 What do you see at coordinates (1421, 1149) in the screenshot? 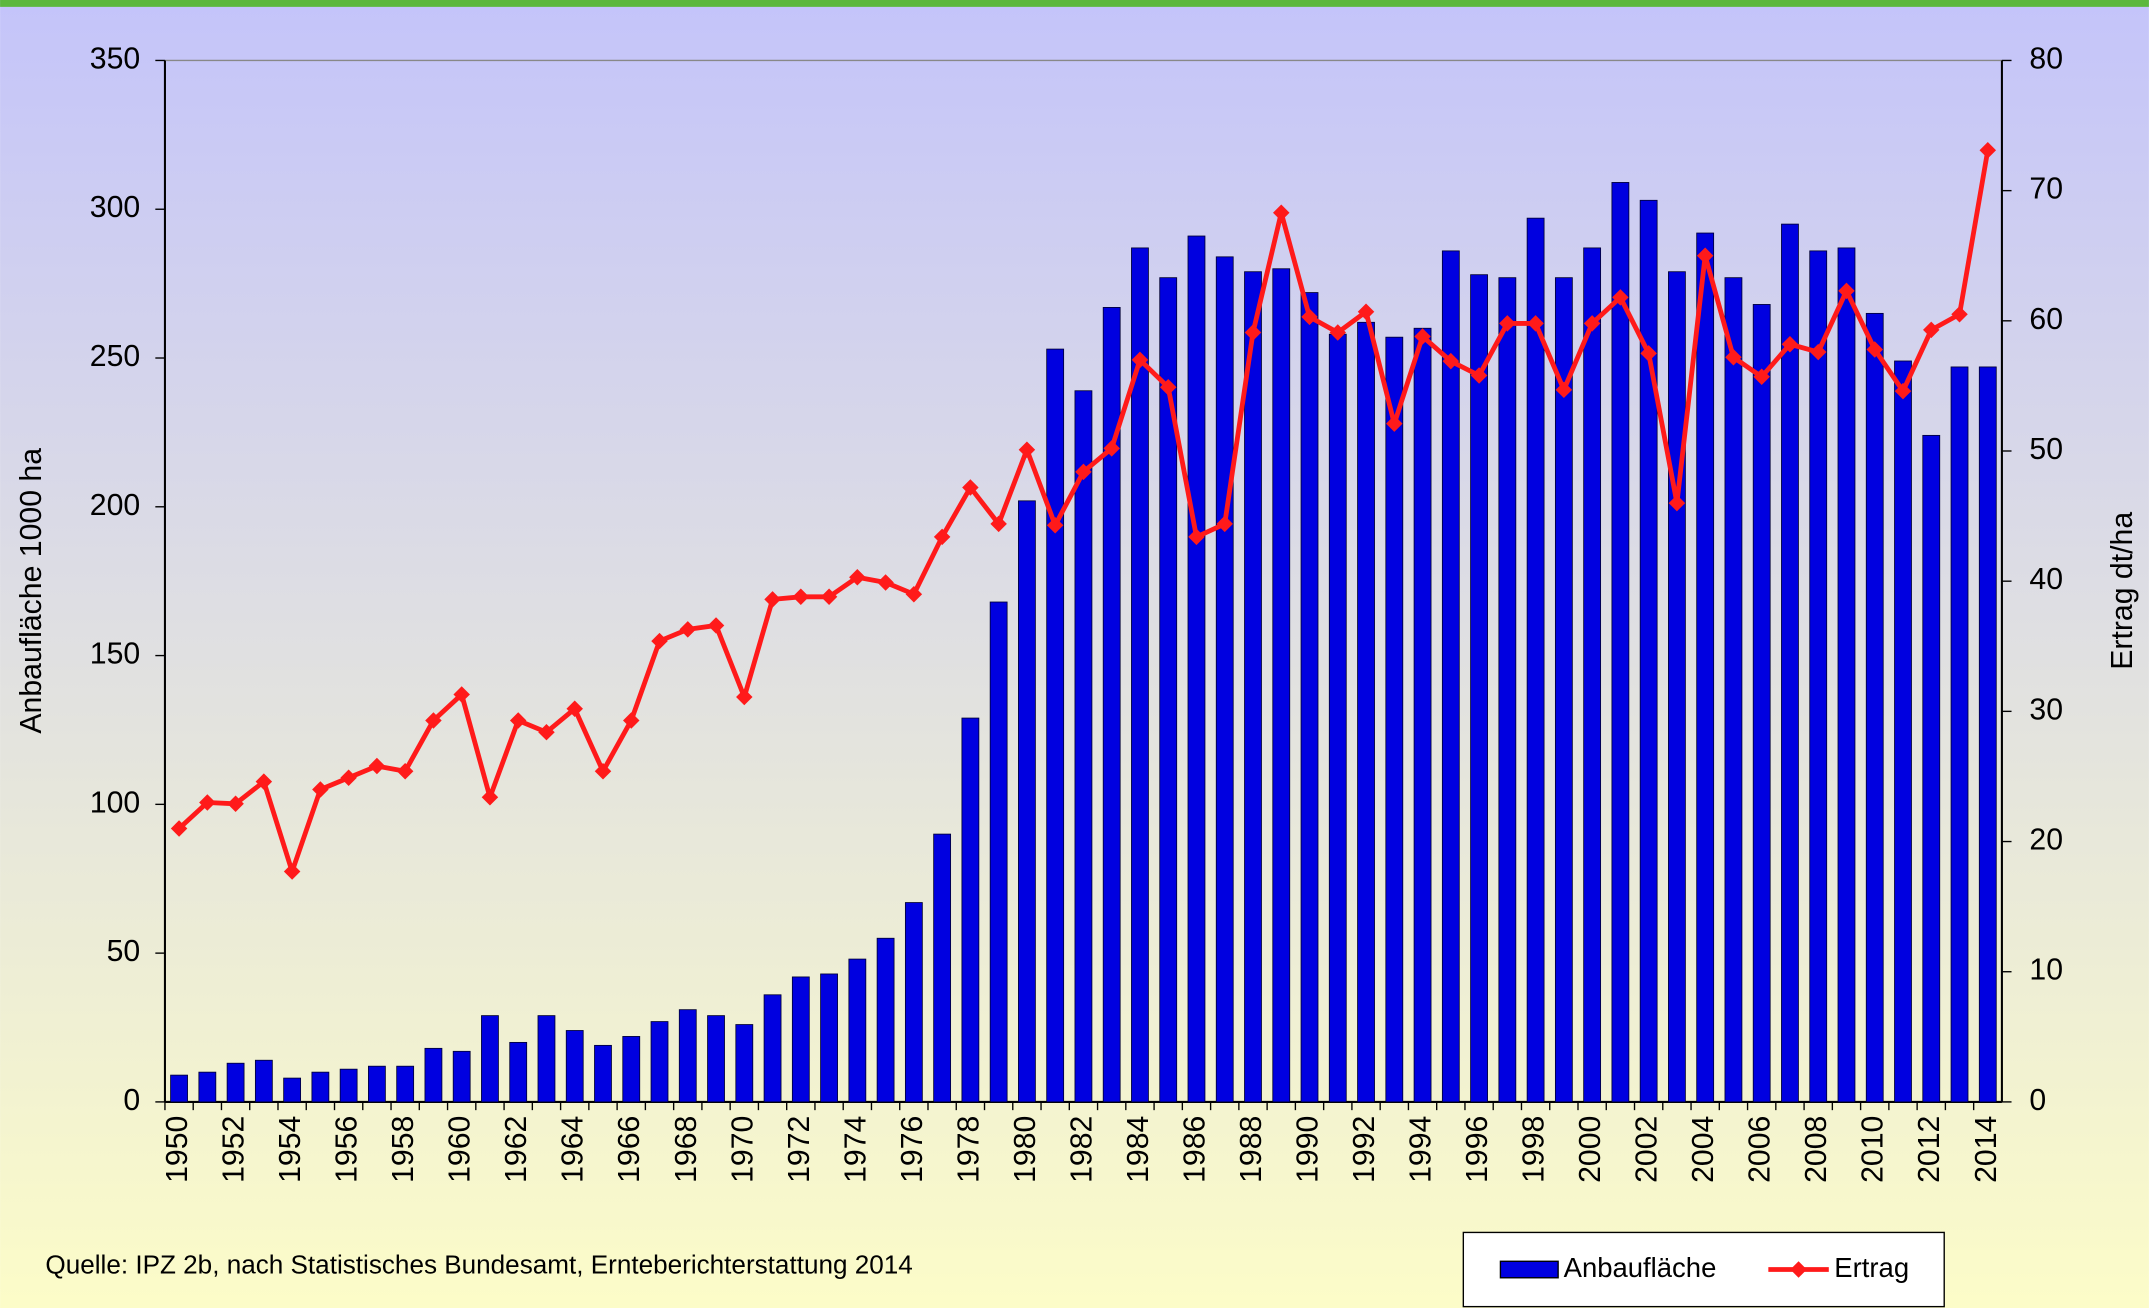
I see `x-tick-label: 1994` at bounding box center [1421, 1149].